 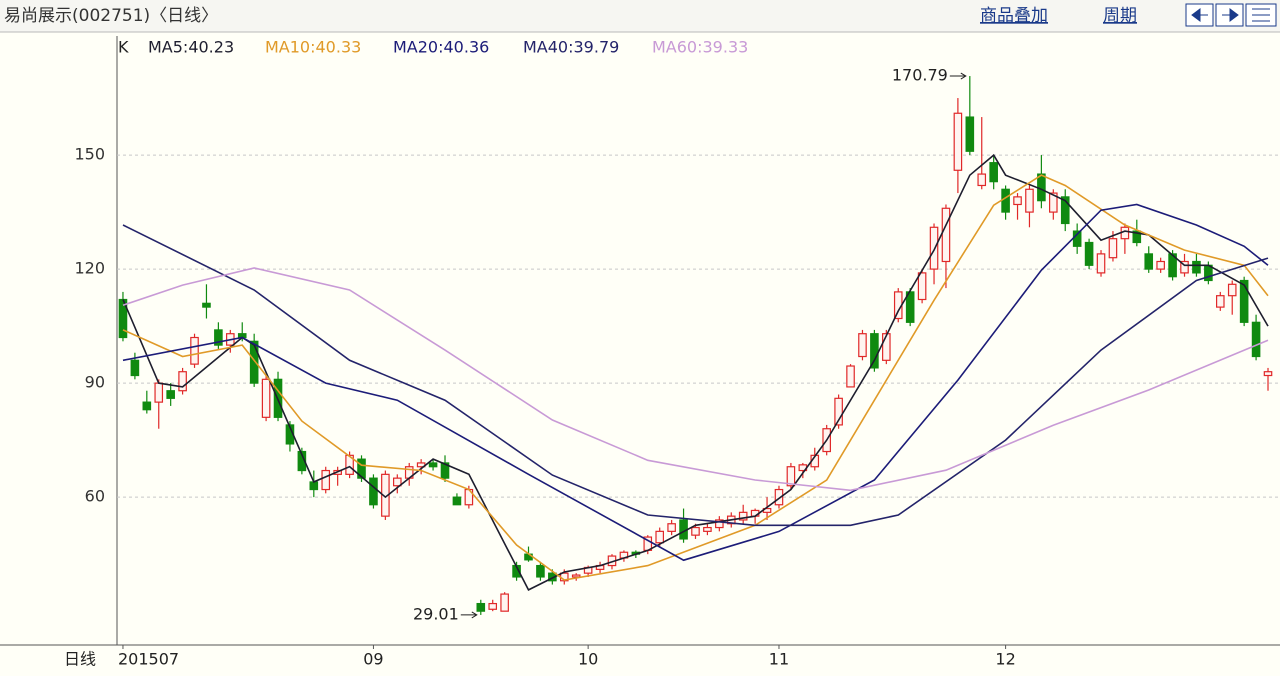 What do you see at coordinates (700, 47) in the screenshot?
I see `legend-entry: MA60:39.33` at bounding box center [700, 47].